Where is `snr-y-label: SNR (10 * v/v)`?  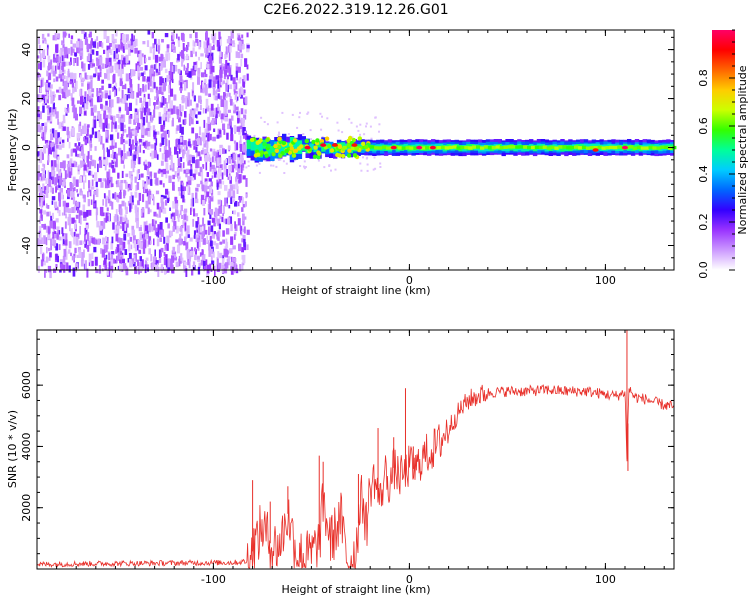 snr-y-label: SNR (10 * v/v) is located at coordinates (12, 449).